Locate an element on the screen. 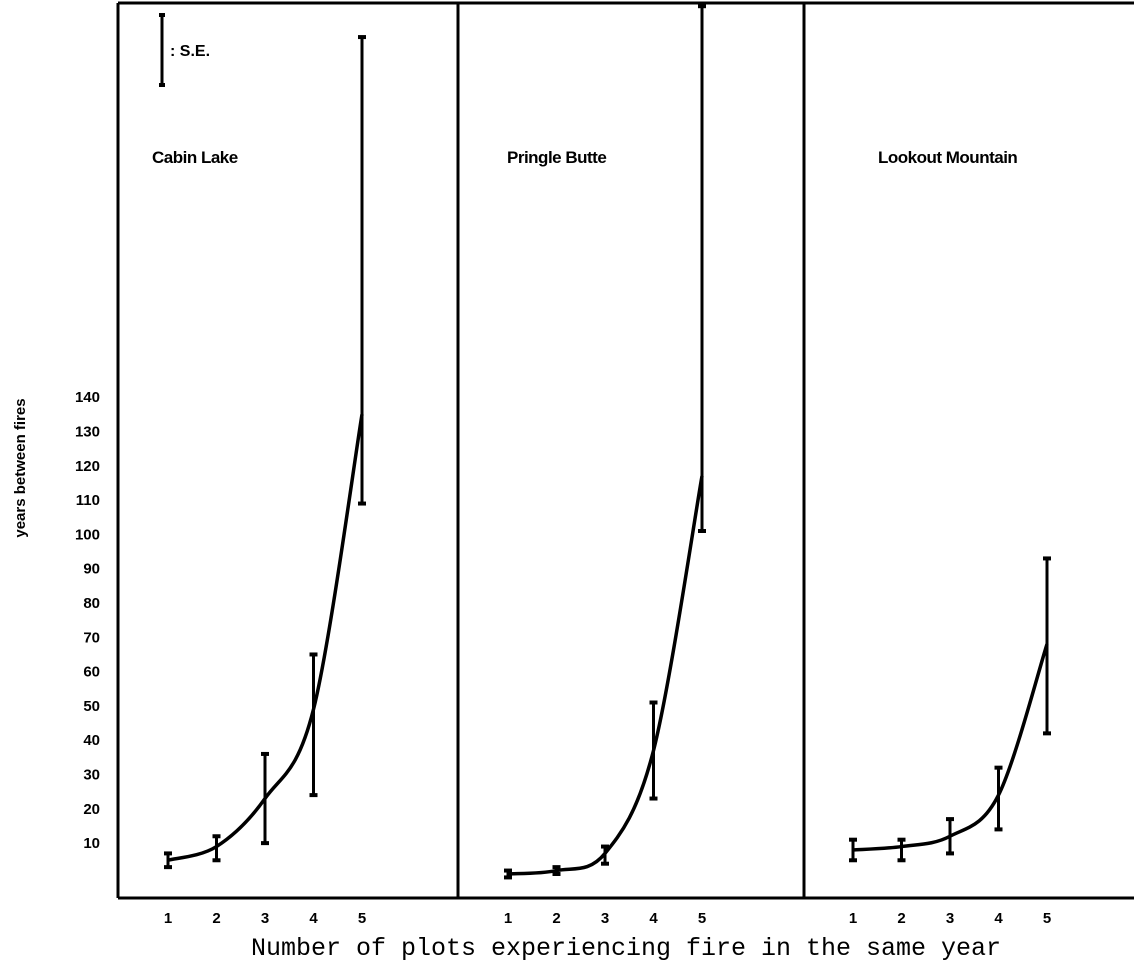 Image resolution: width=1134 pixels, height=976 pixels. y-tick-label: 60 is located at coordinates (91, 672).